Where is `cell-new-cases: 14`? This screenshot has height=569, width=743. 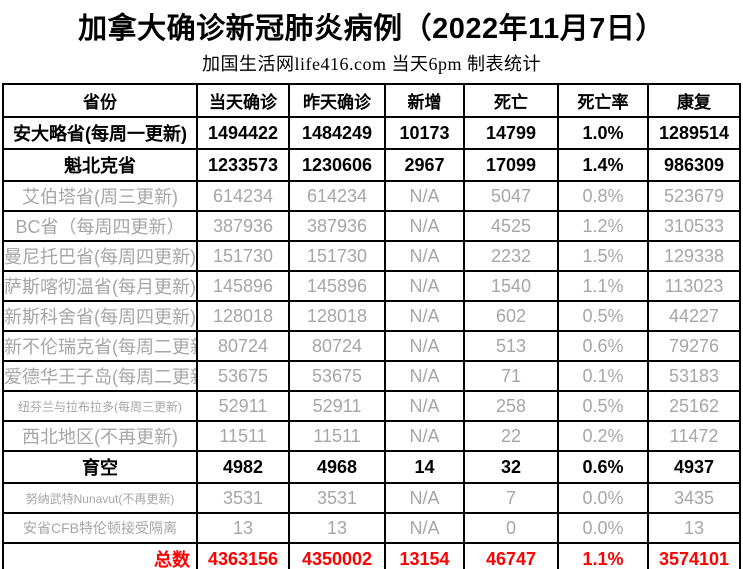 cell-new-cases: 14 is located at coordinates (424, 467).